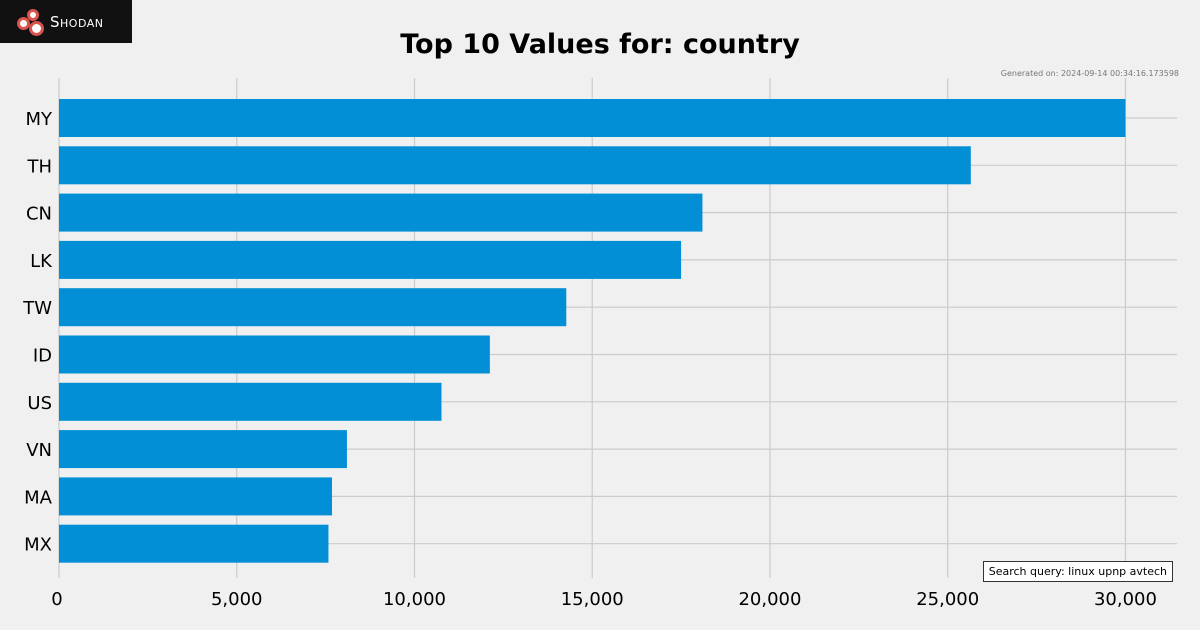 This screenshot has width=1200, height=630. I want to click on bar-tw, so click(313, 307).